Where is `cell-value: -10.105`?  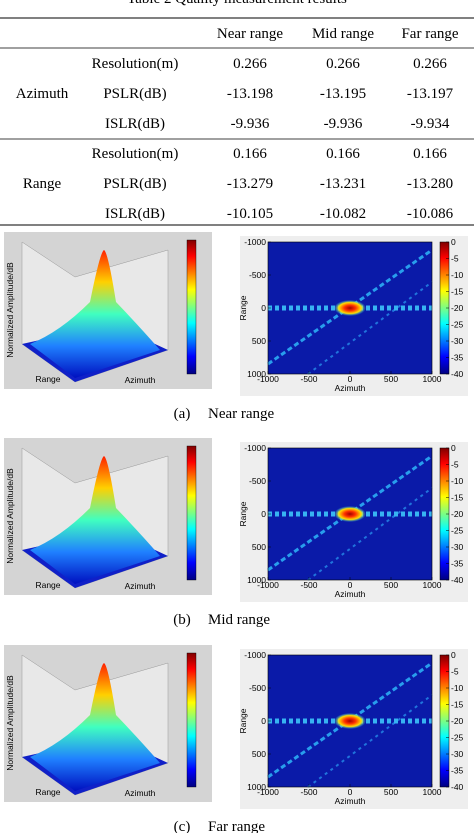 cell-value: -10.105 is located at coordinates (250, 214).